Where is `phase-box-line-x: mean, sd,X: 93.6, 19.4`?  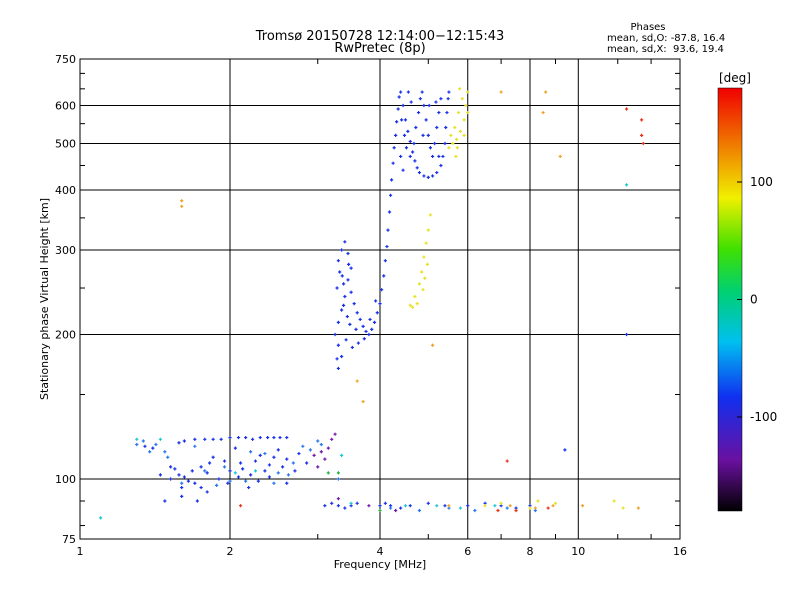
phase-box-line-x: mean, sd,X: 93.6, 19.4 is located at coordinates (665, 49).